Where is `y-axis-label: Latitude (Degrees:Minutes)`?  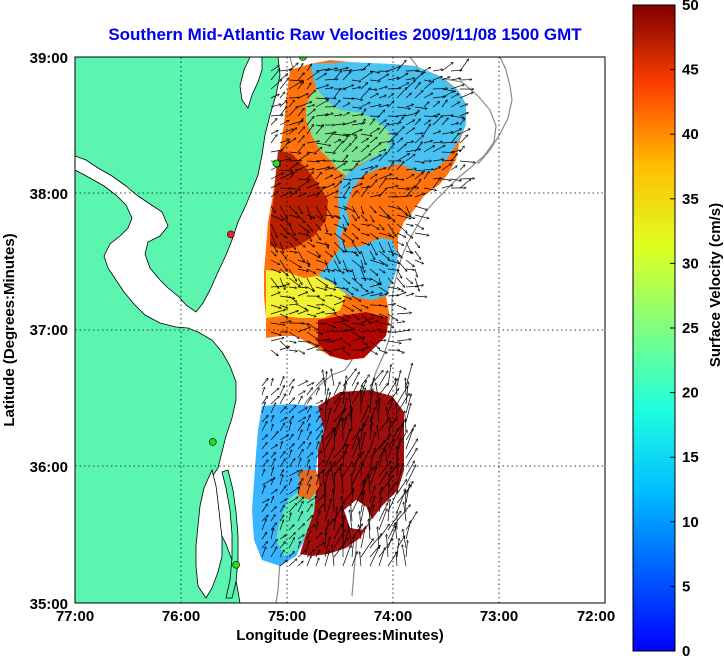 y-axis-label: Latitude (Degrees:Minutes) is located at coordinates (9, 329).